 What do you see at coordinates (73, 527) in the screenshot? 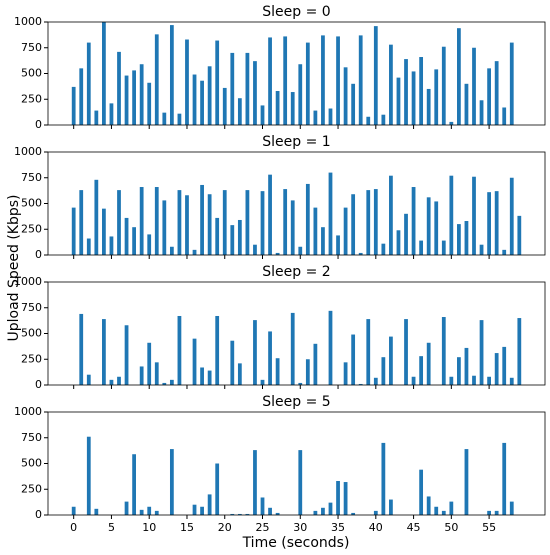
I see `x-tick-label: 0` at bounding box center [73, 527].